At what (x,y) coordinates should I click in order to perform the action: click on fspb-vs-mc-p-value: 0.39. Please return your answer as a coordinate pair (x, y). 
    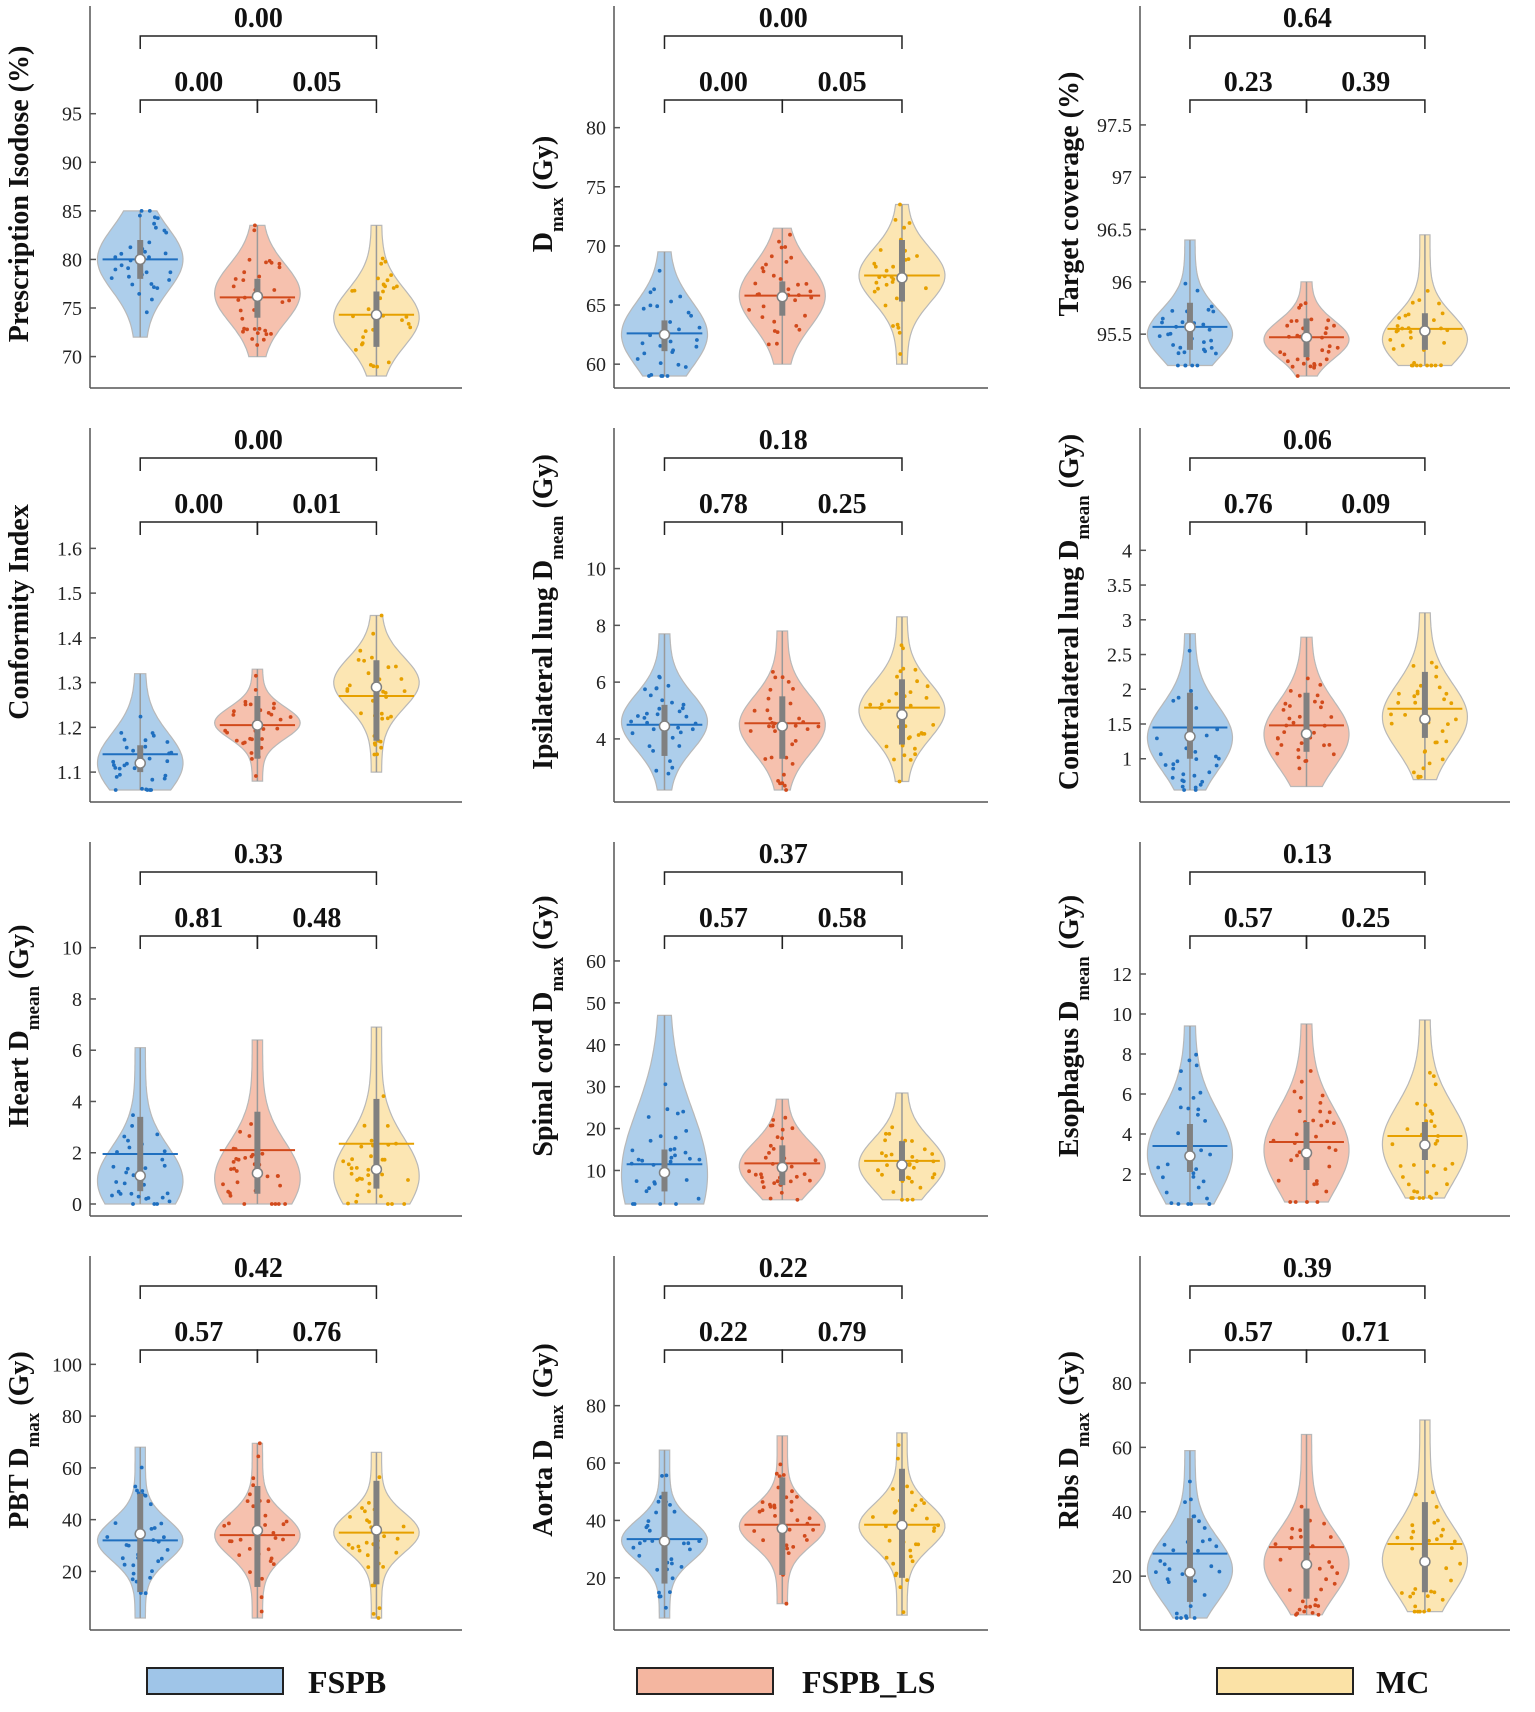
    Looking at the image, I should click on (1307, 1268).